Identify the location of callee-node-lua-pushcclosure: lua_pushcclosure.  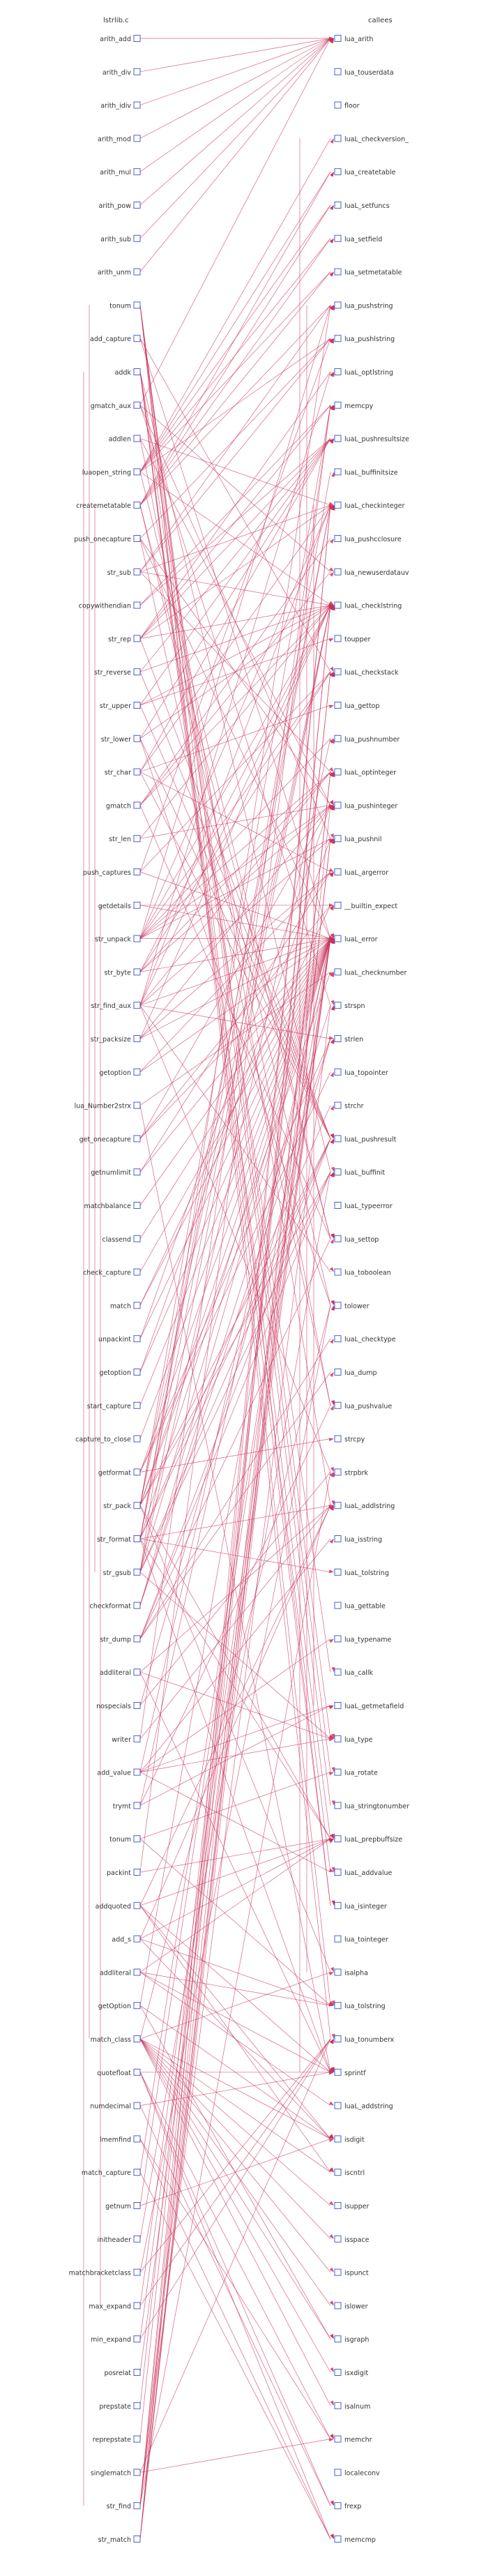
(368, 539).